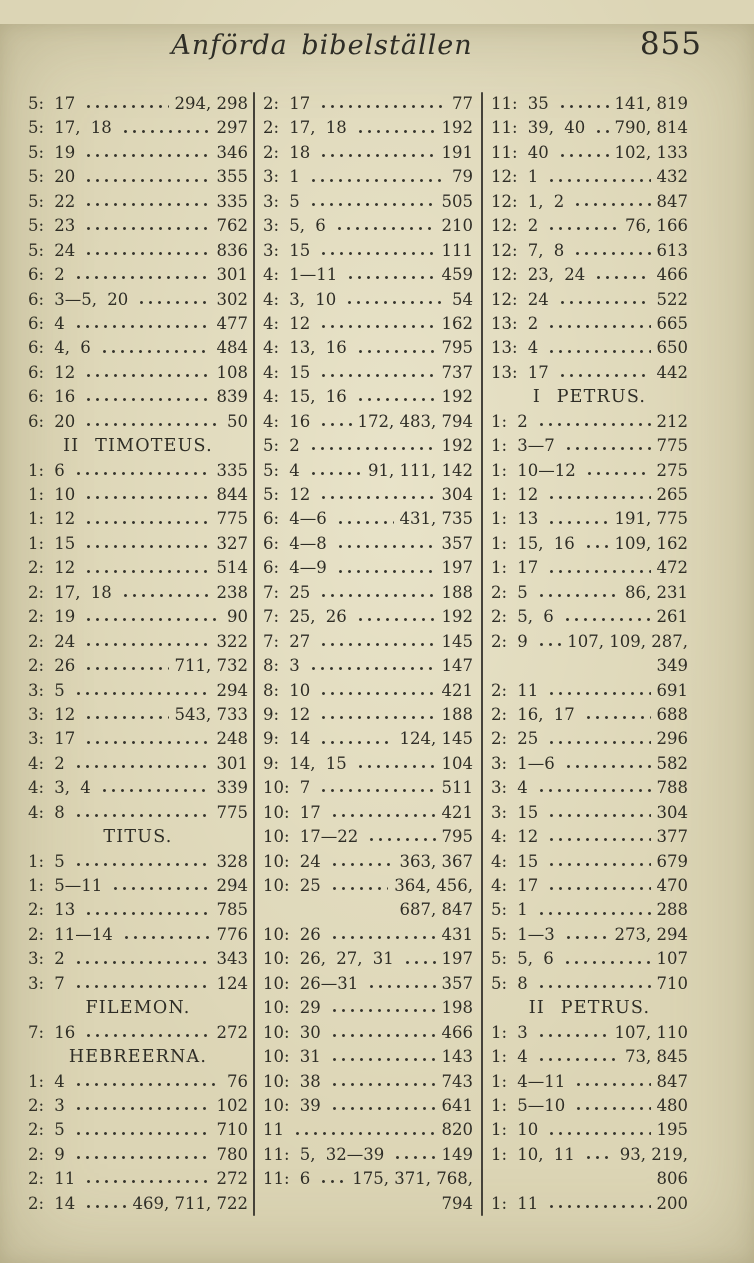  What do you see at coordinates (589, 299) in the screenshot?
I see `index-entry: 12: 24 522` at bounding box center [589, 299].